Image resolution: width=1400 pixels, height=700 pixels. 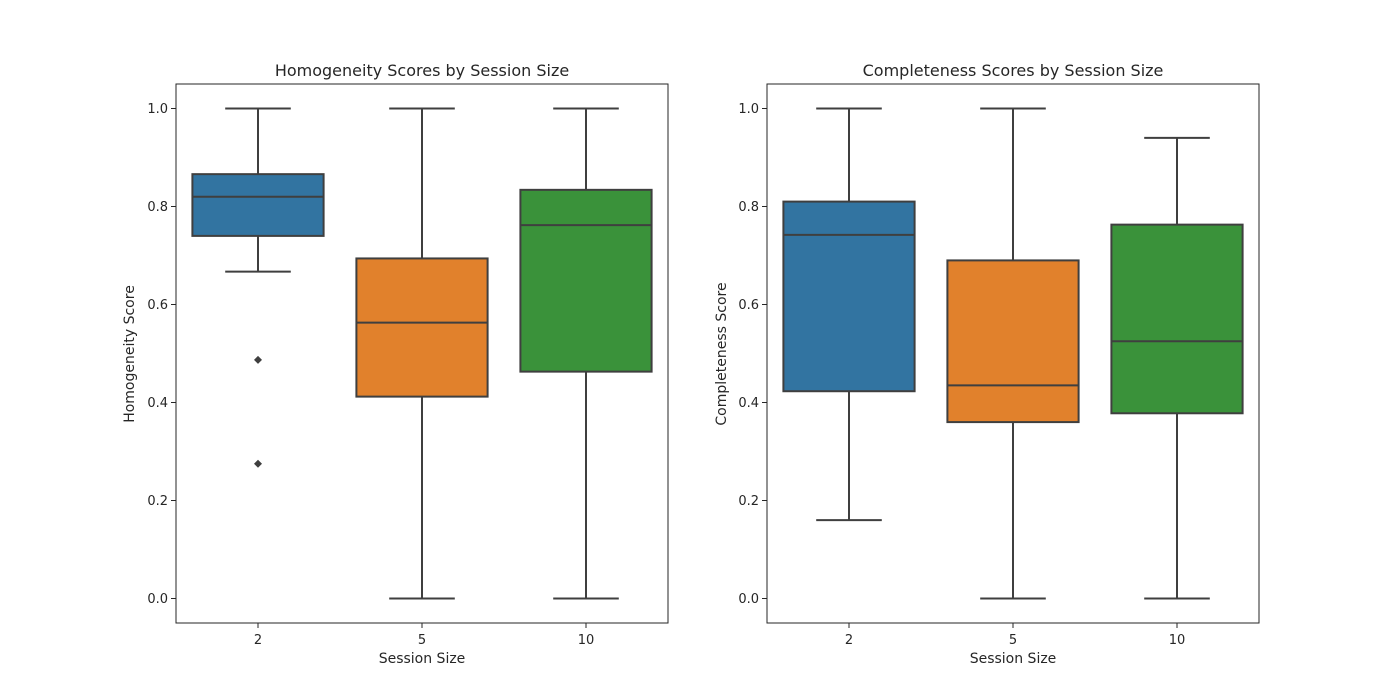 I want to click on chart-title: Completeness Scores by Session Size, so click(x=1013, y=70).